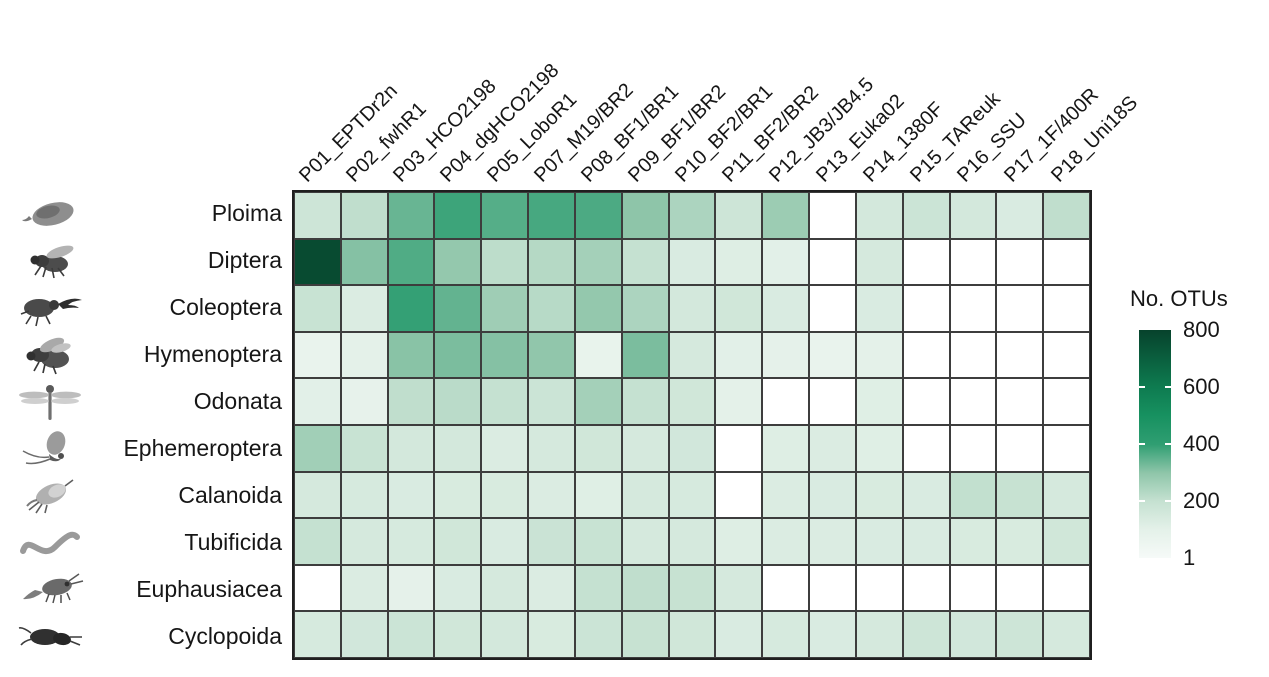  What do you see at coordinates (50, 213) in the screenshot?
I see `rotifer-icon` at bounding box center [50, 213].